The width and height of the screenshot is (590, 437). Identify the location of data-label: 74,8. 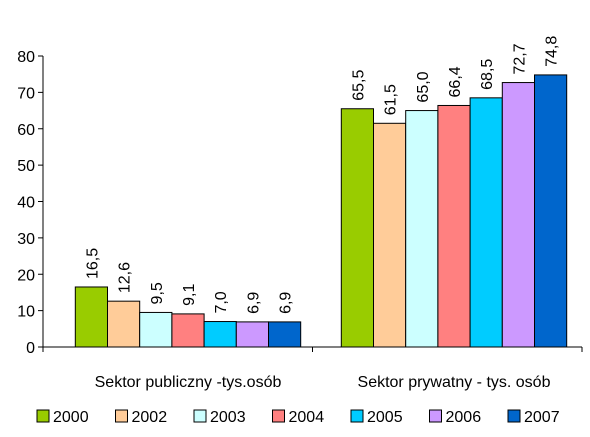
(552, 51).